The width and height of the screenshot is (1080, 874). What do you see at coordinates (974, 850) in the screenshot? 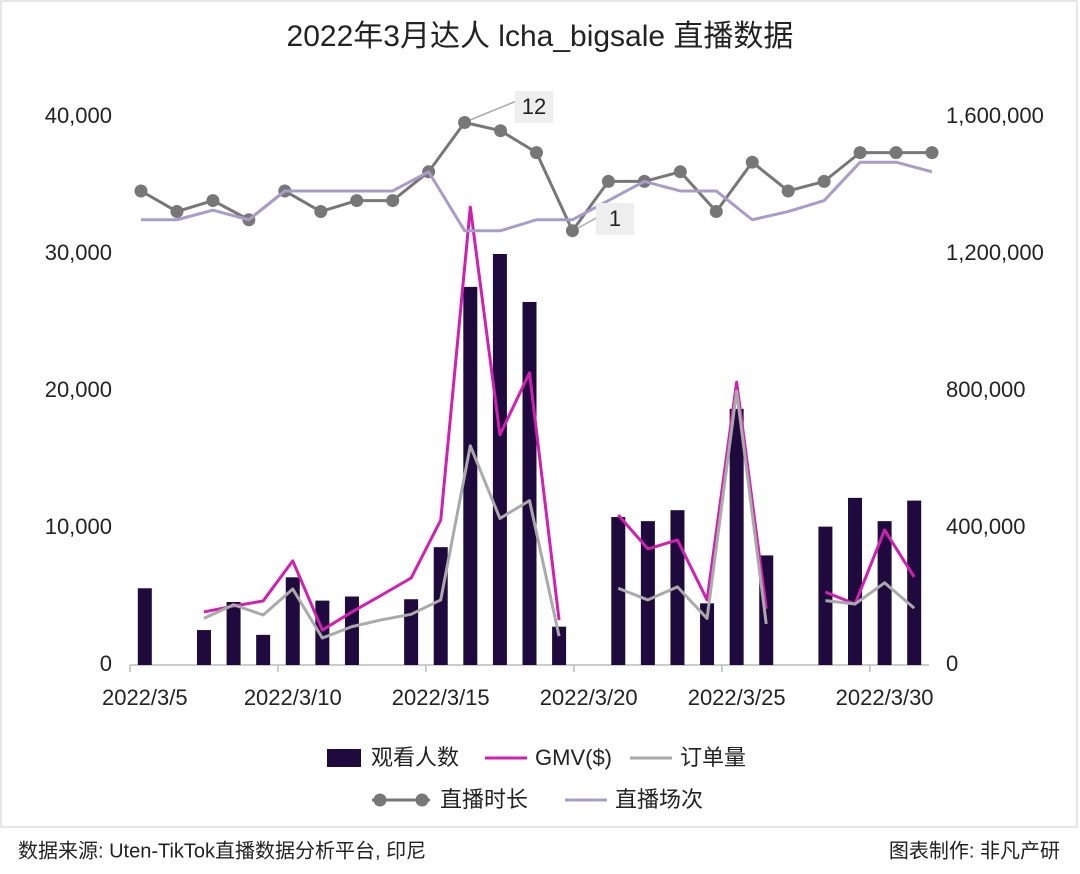
I see `credit: 图表制作: 非凡产研` at bounding box center [974, 850].